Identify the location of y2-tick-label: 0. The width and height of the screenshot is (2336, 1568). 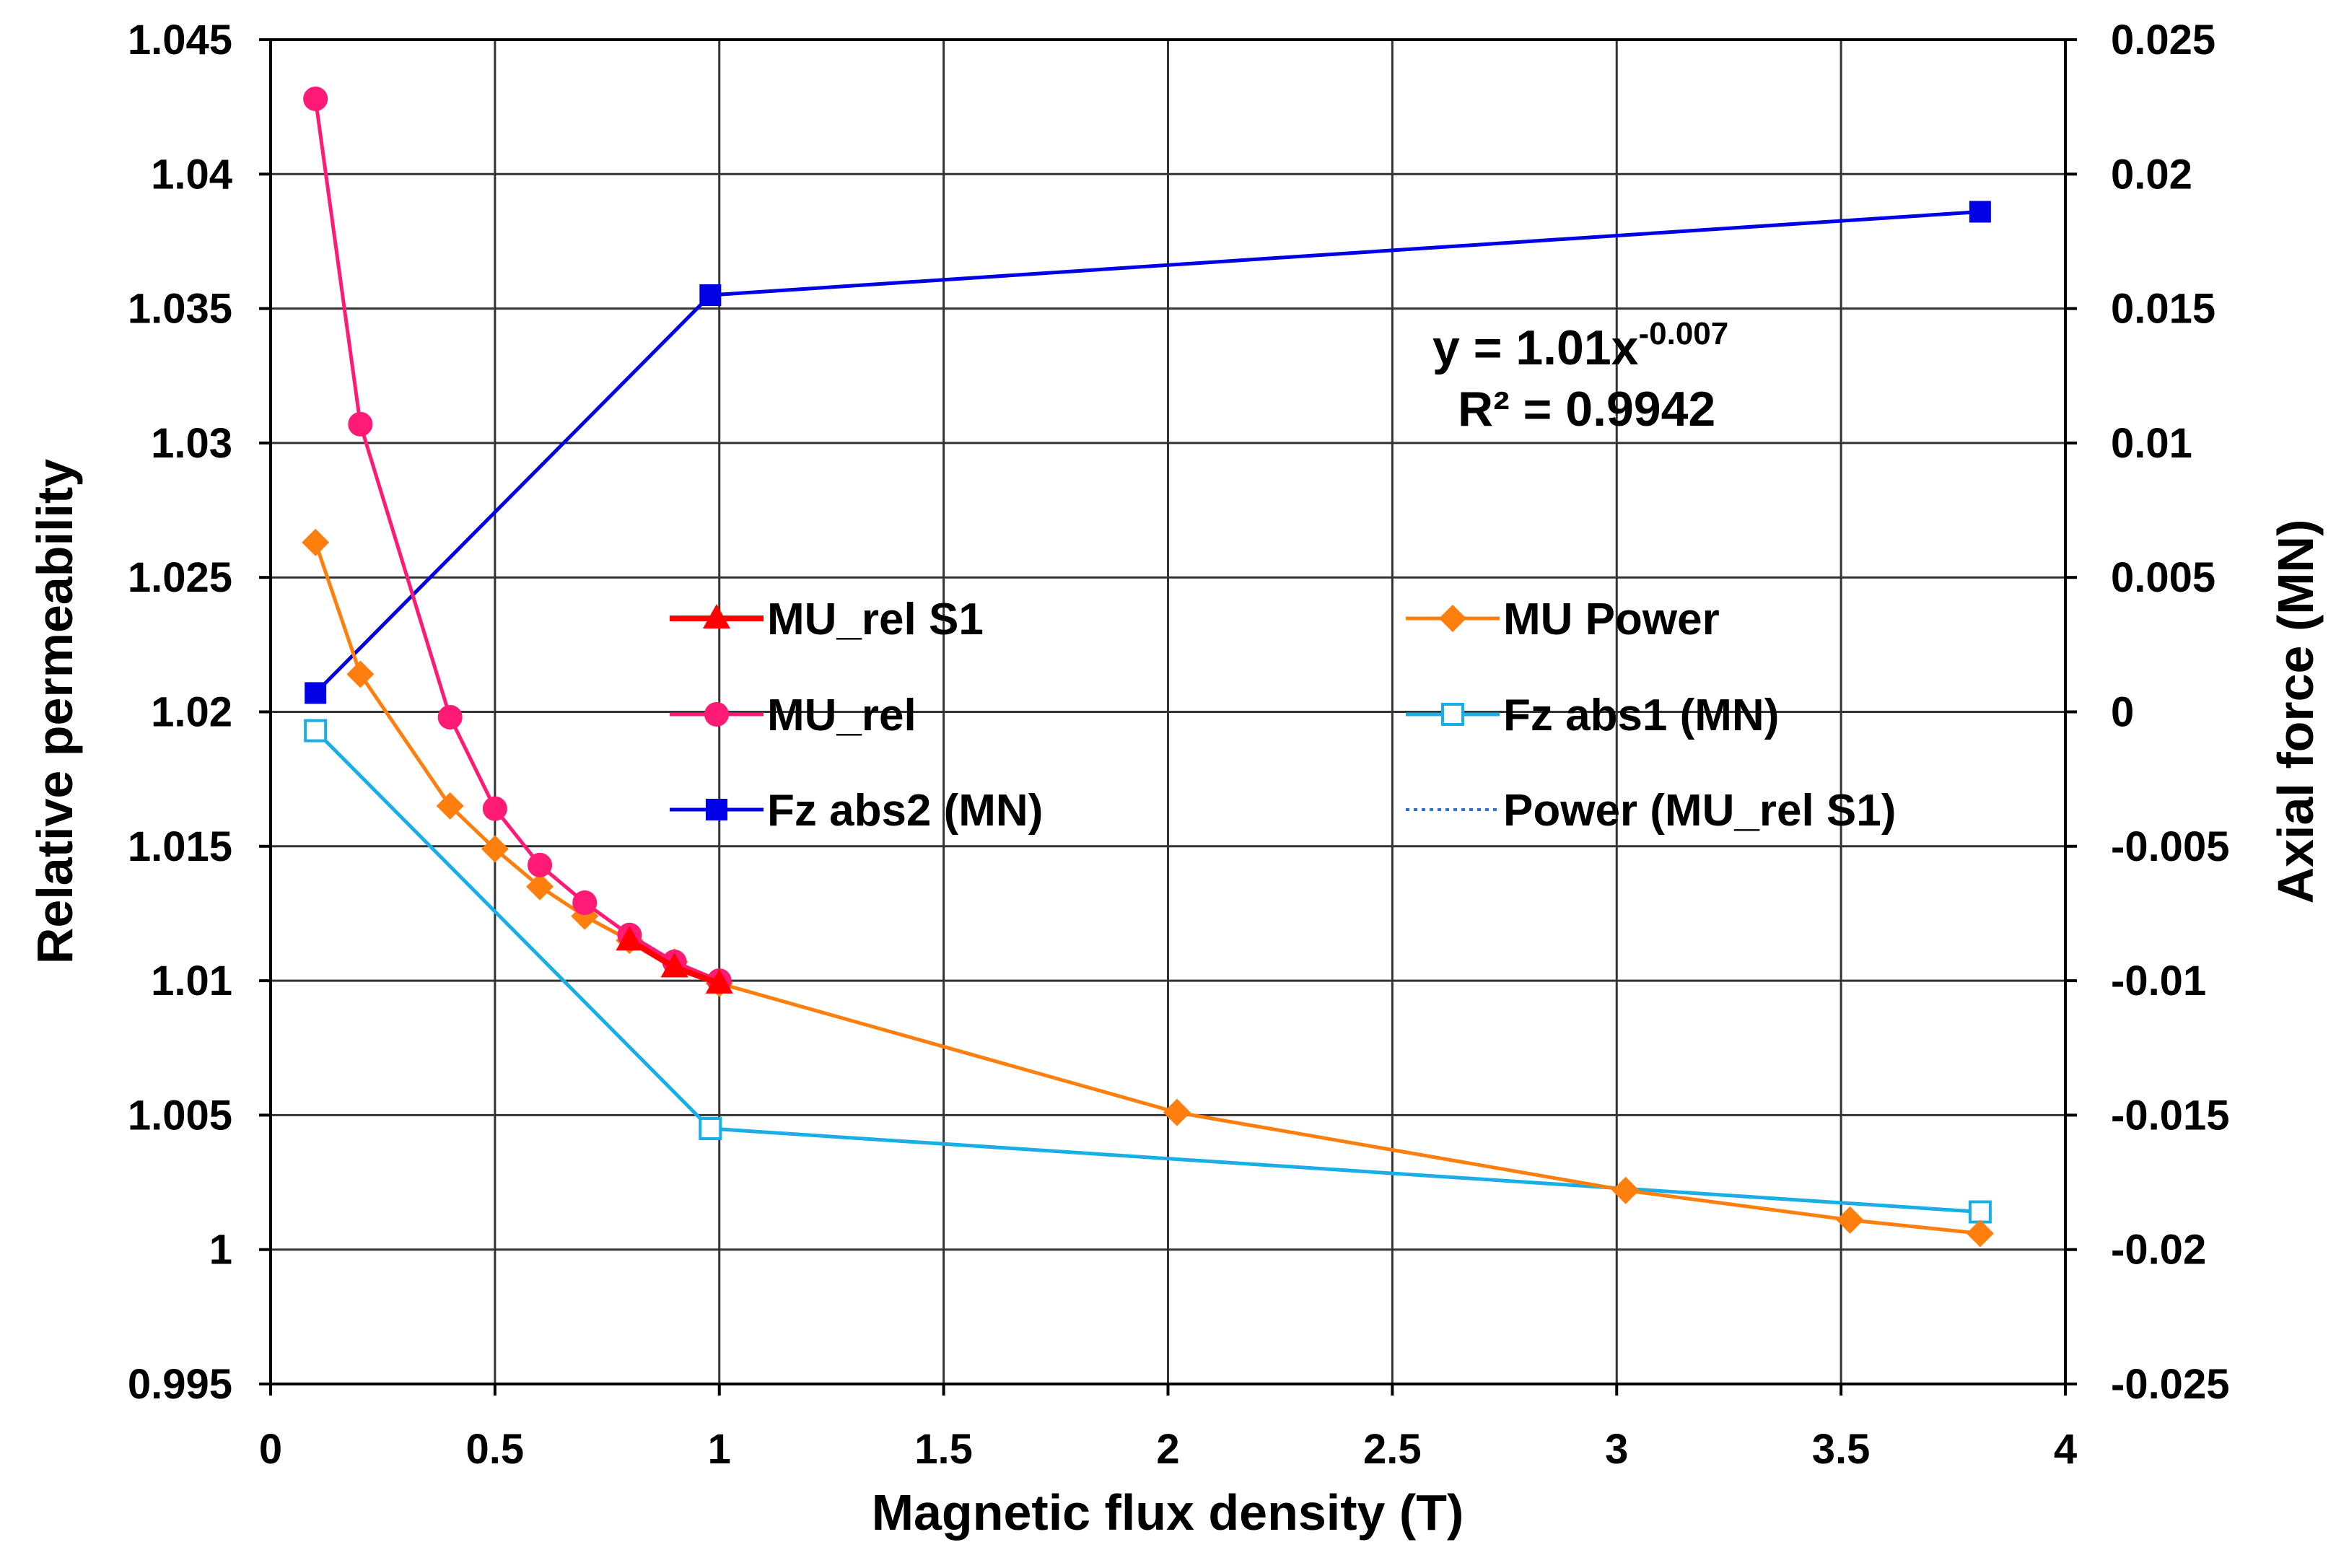
(2122, 712).